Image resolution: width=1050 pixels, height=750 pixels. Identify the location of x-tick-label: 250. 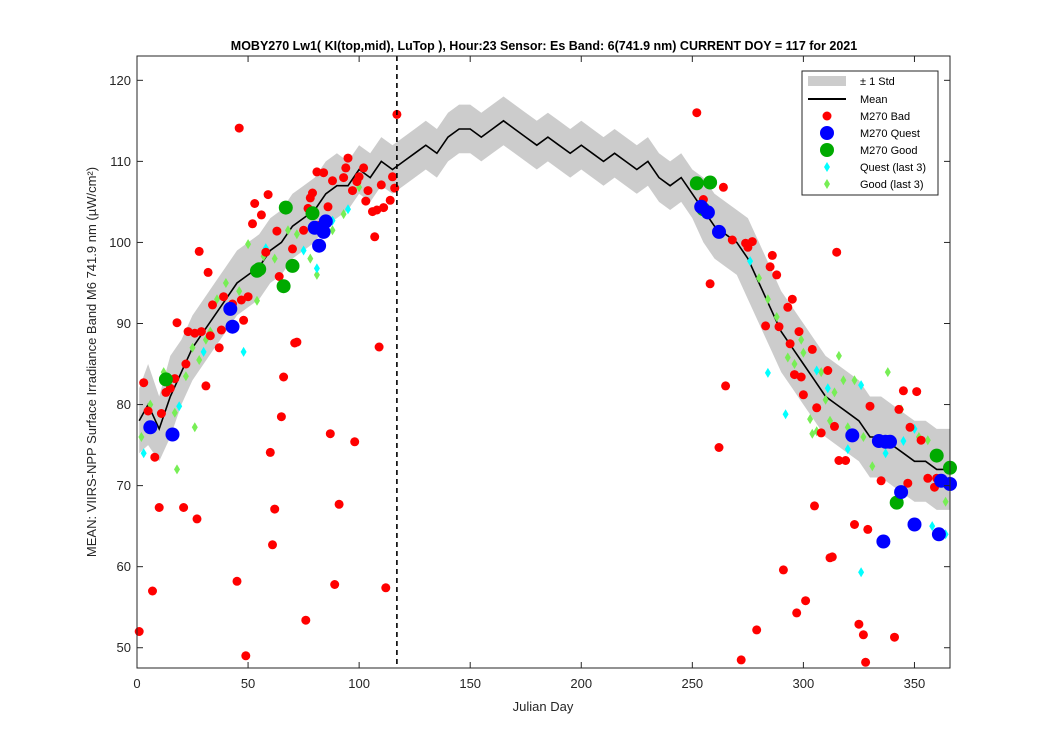
(692, 683).